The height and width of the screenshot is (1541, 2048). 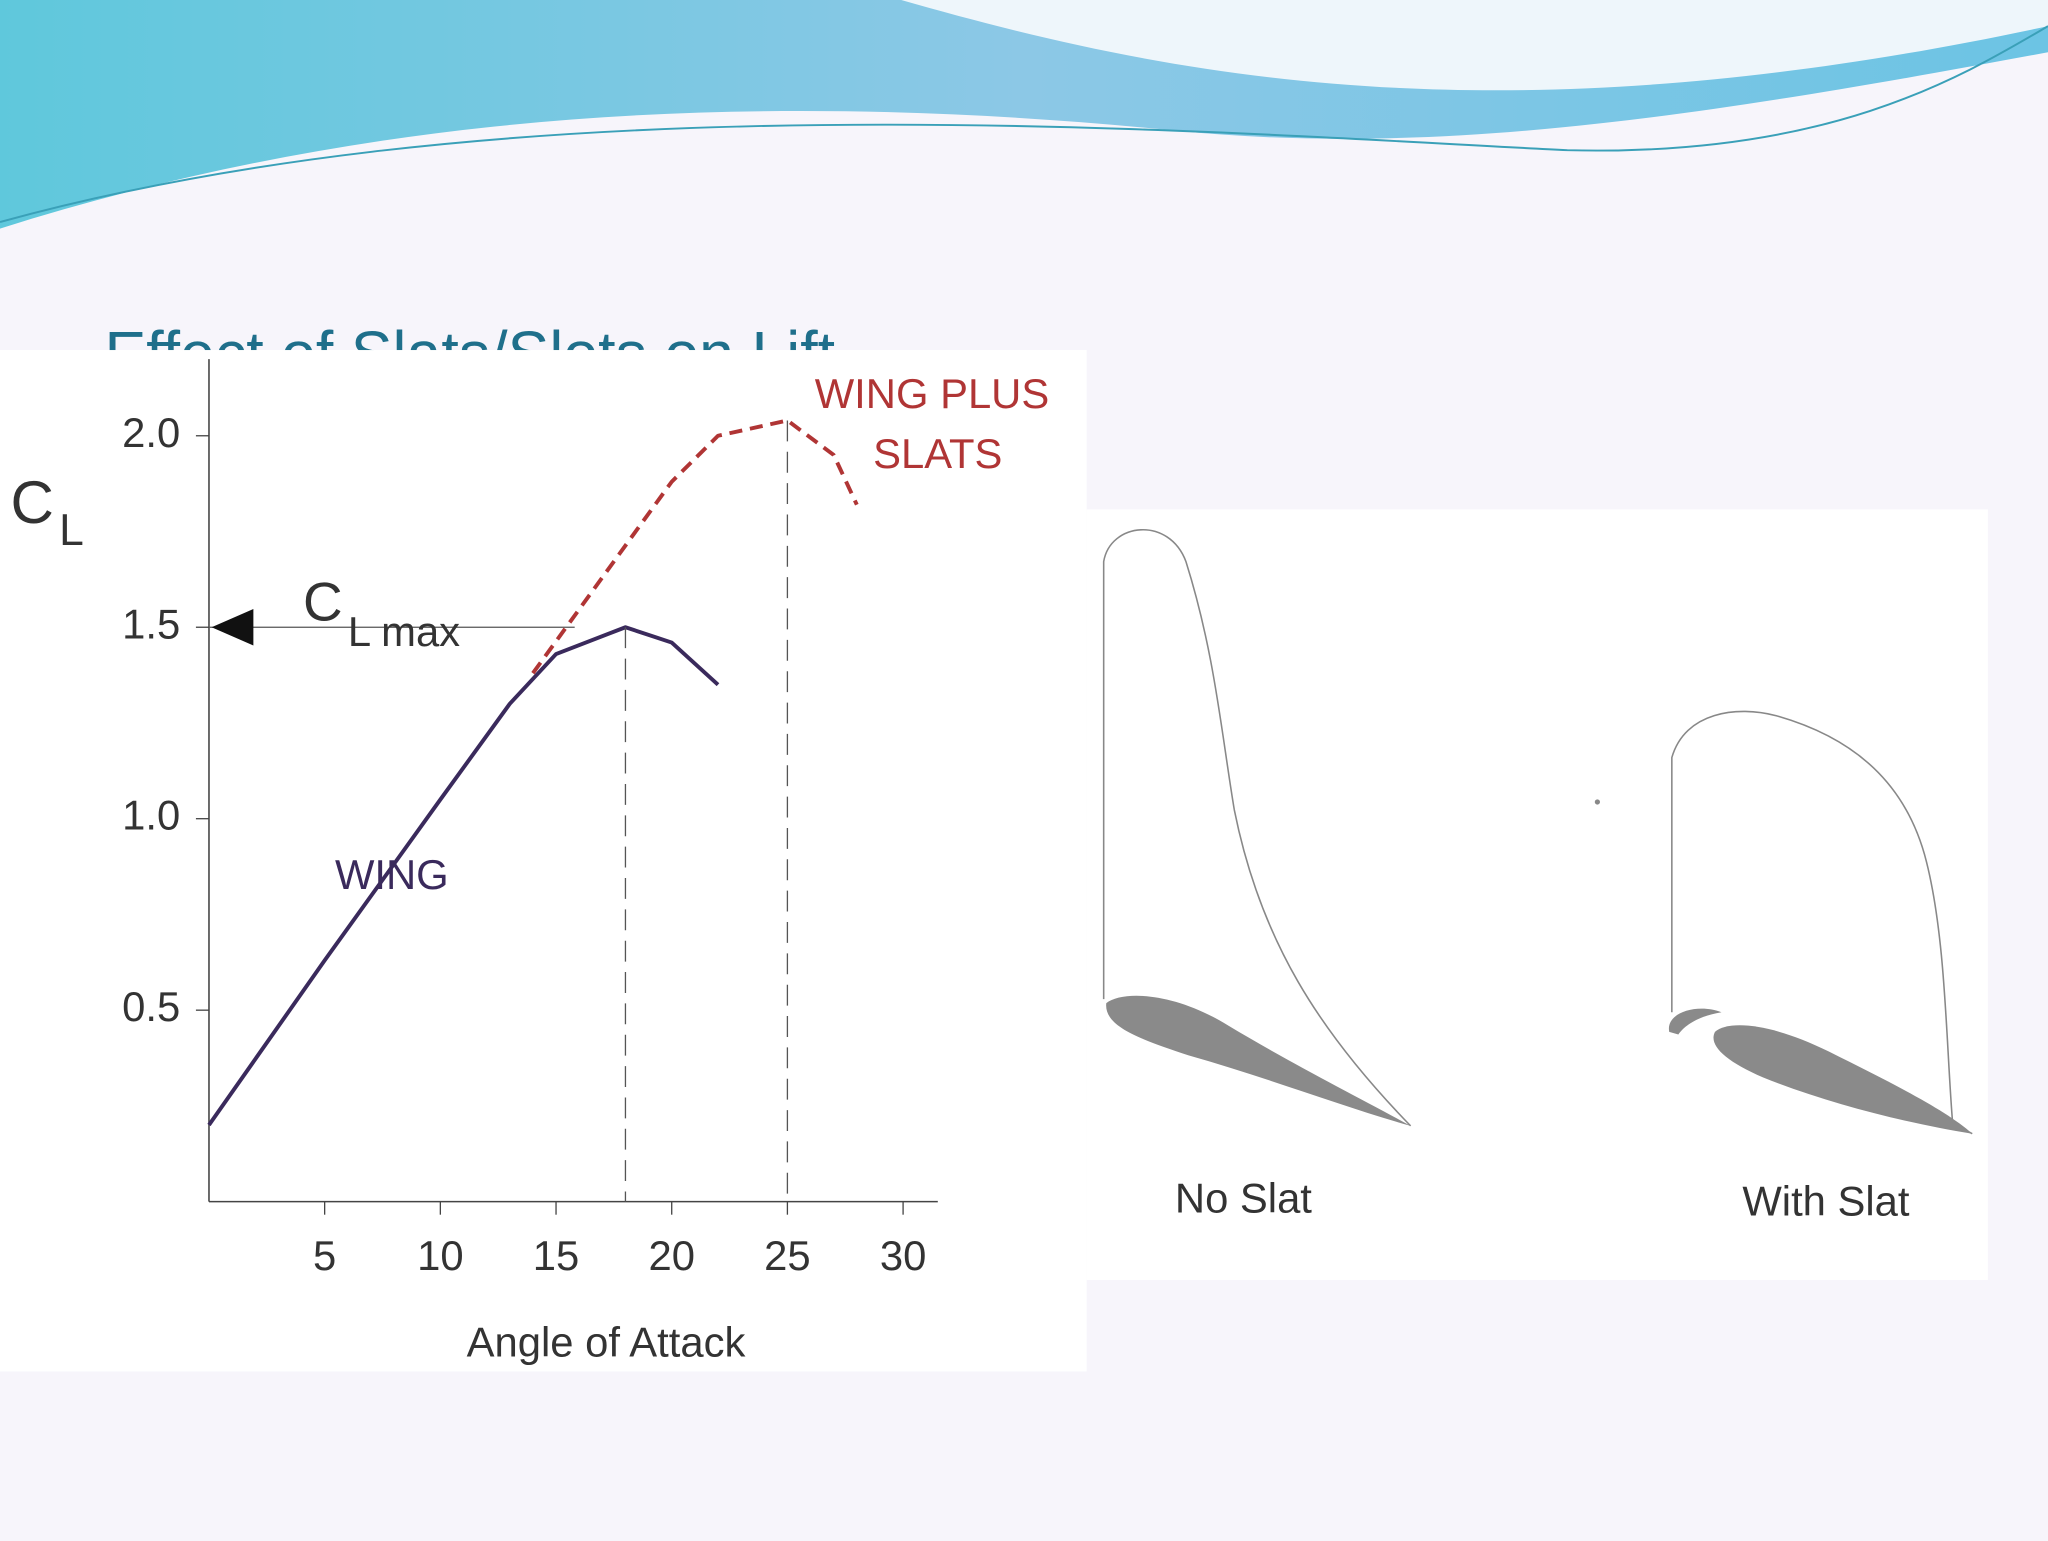 I want to click on wave-line, so click(x=1024, y=124).